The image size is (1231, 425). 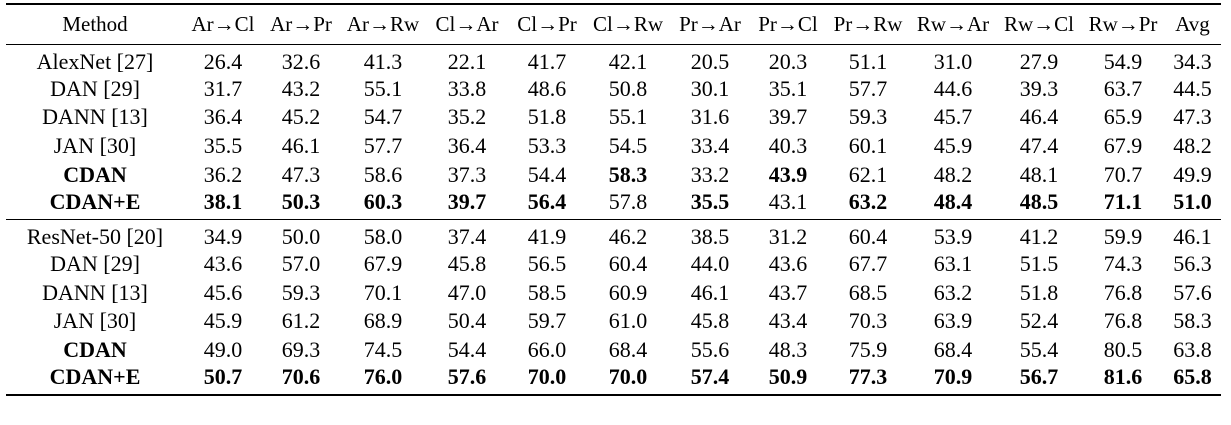 I want to click on value-cell: 32.6, so click(x=301, y=61).